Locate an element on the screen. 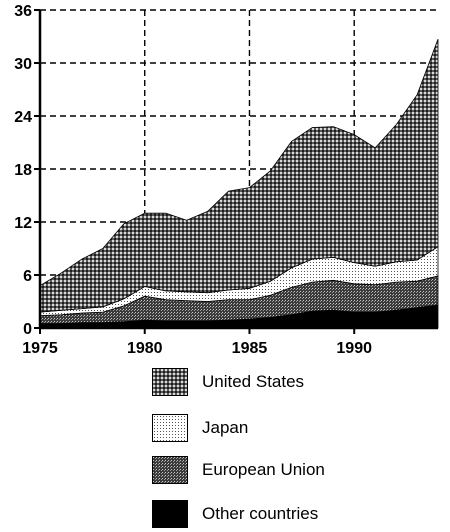  x-tick-label: 1975 is located at coordinates (40, 348).